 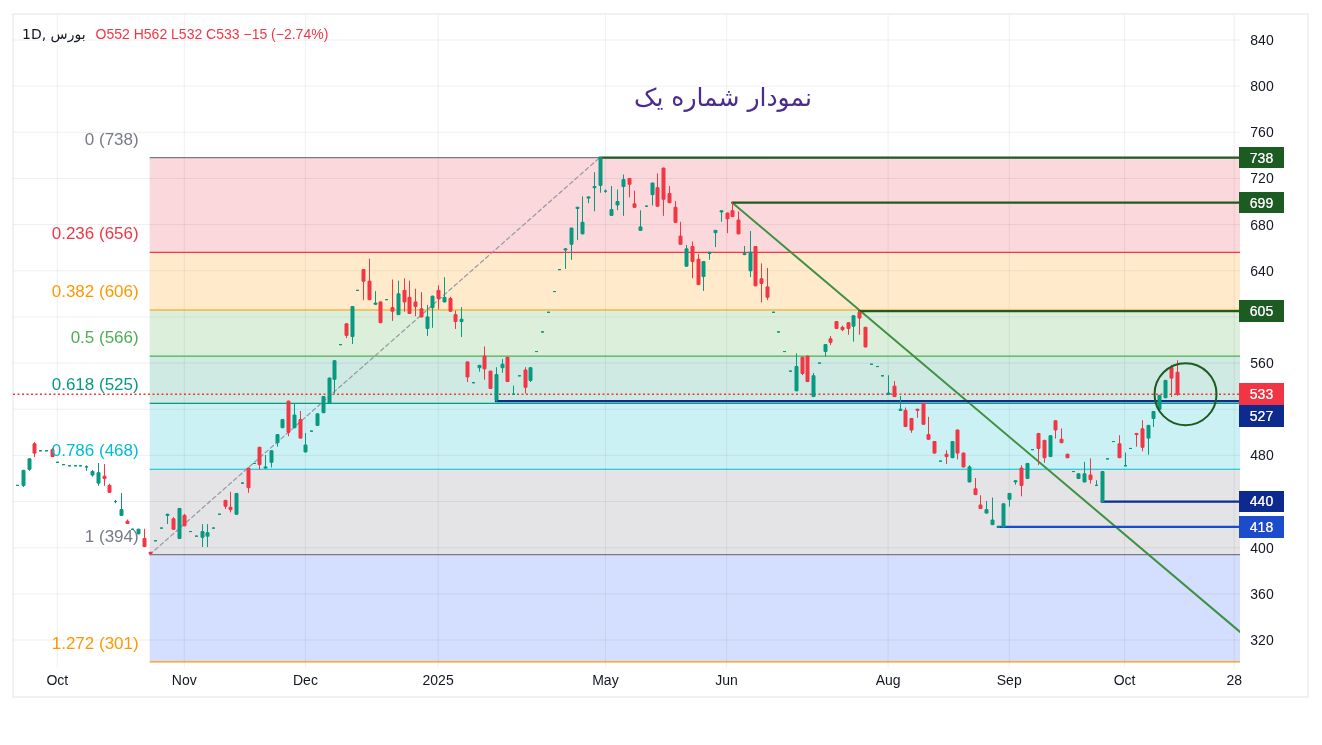 I want to click on series-label: 418, so click(x=1261, y=526).